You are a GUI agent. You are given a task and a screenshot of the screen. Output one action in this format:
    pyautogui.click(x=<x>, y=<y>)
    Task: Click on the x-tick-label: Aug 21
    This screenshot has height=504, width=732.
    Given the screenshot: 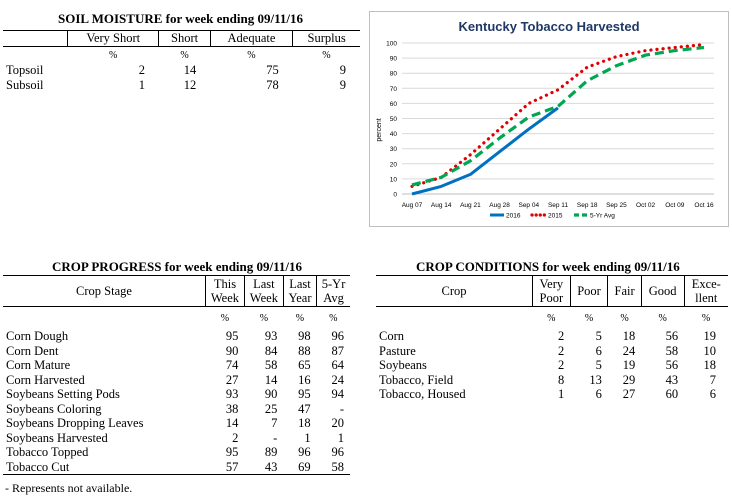 What is the action you would take?
    pyautogui.click(x=470, y=205)
    